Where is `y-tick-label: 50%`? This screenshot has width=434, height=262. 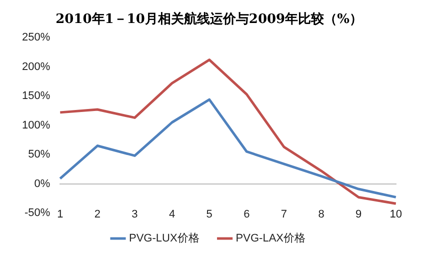 y-tick-label: 50% is located at coordinates (39, 154).